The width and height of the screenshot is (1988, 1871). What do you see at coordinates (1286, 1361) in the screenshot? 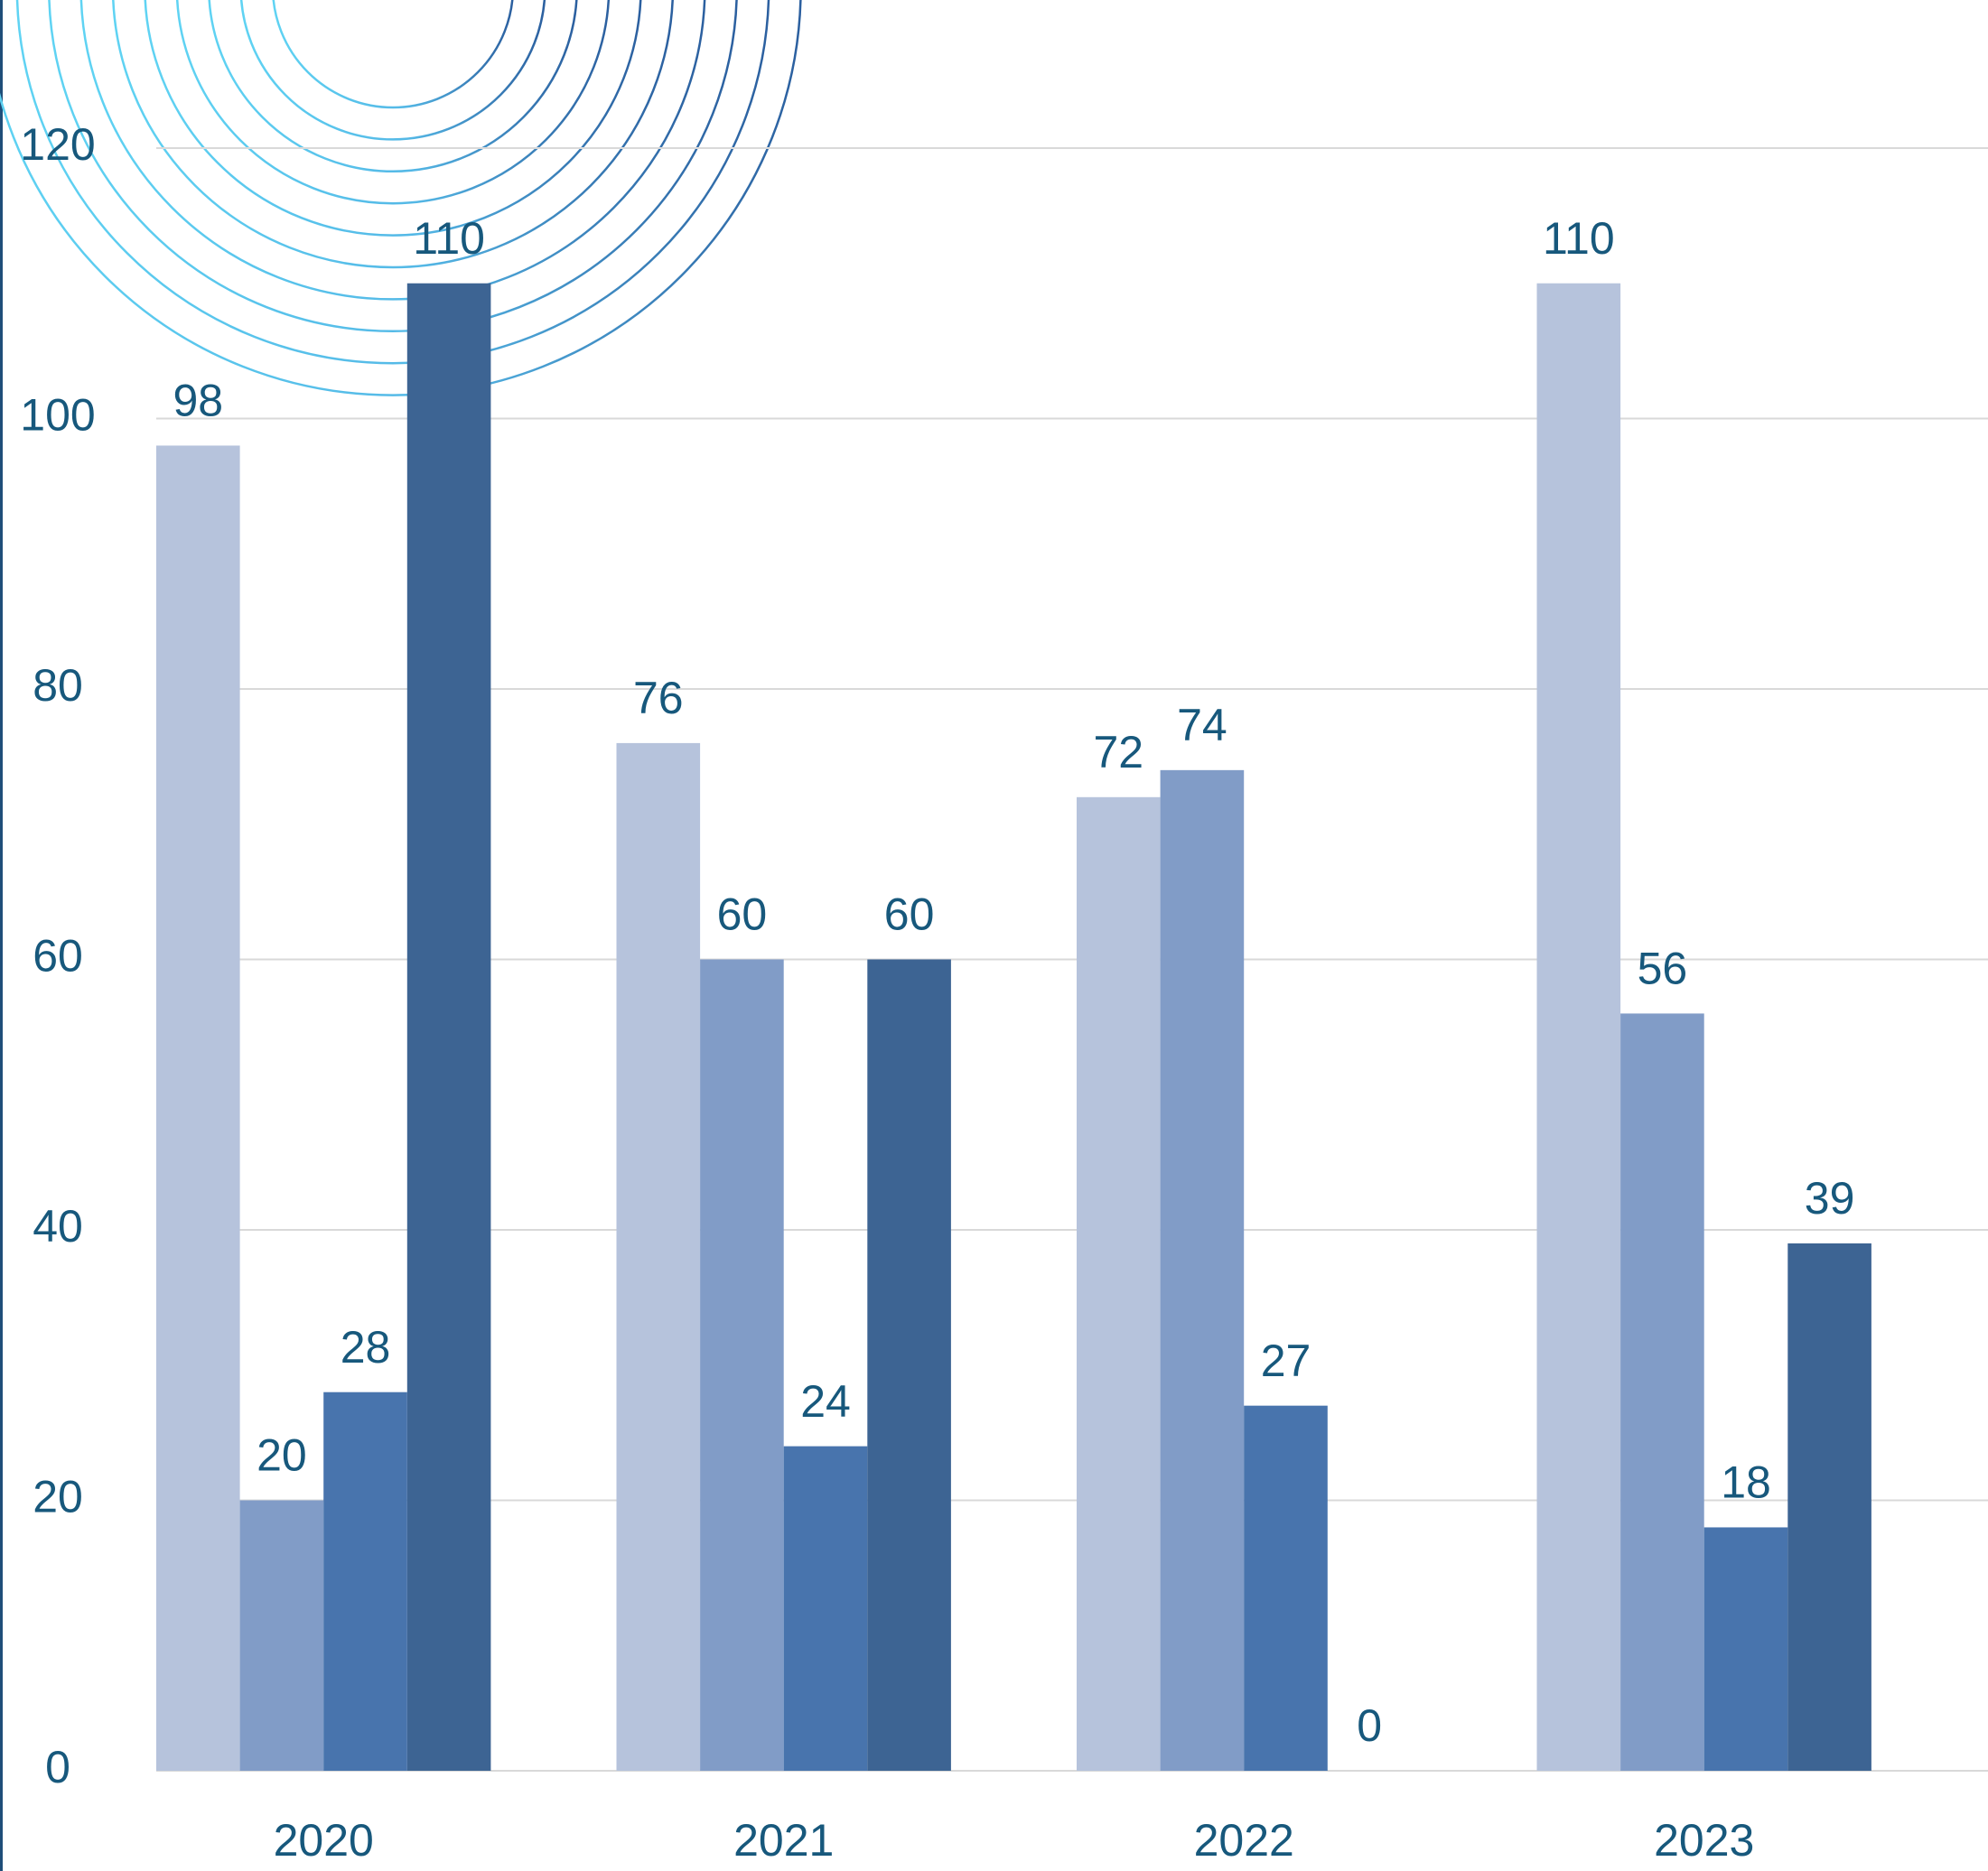
I see `value-label: 27` at bounding box center [1286, 1361].